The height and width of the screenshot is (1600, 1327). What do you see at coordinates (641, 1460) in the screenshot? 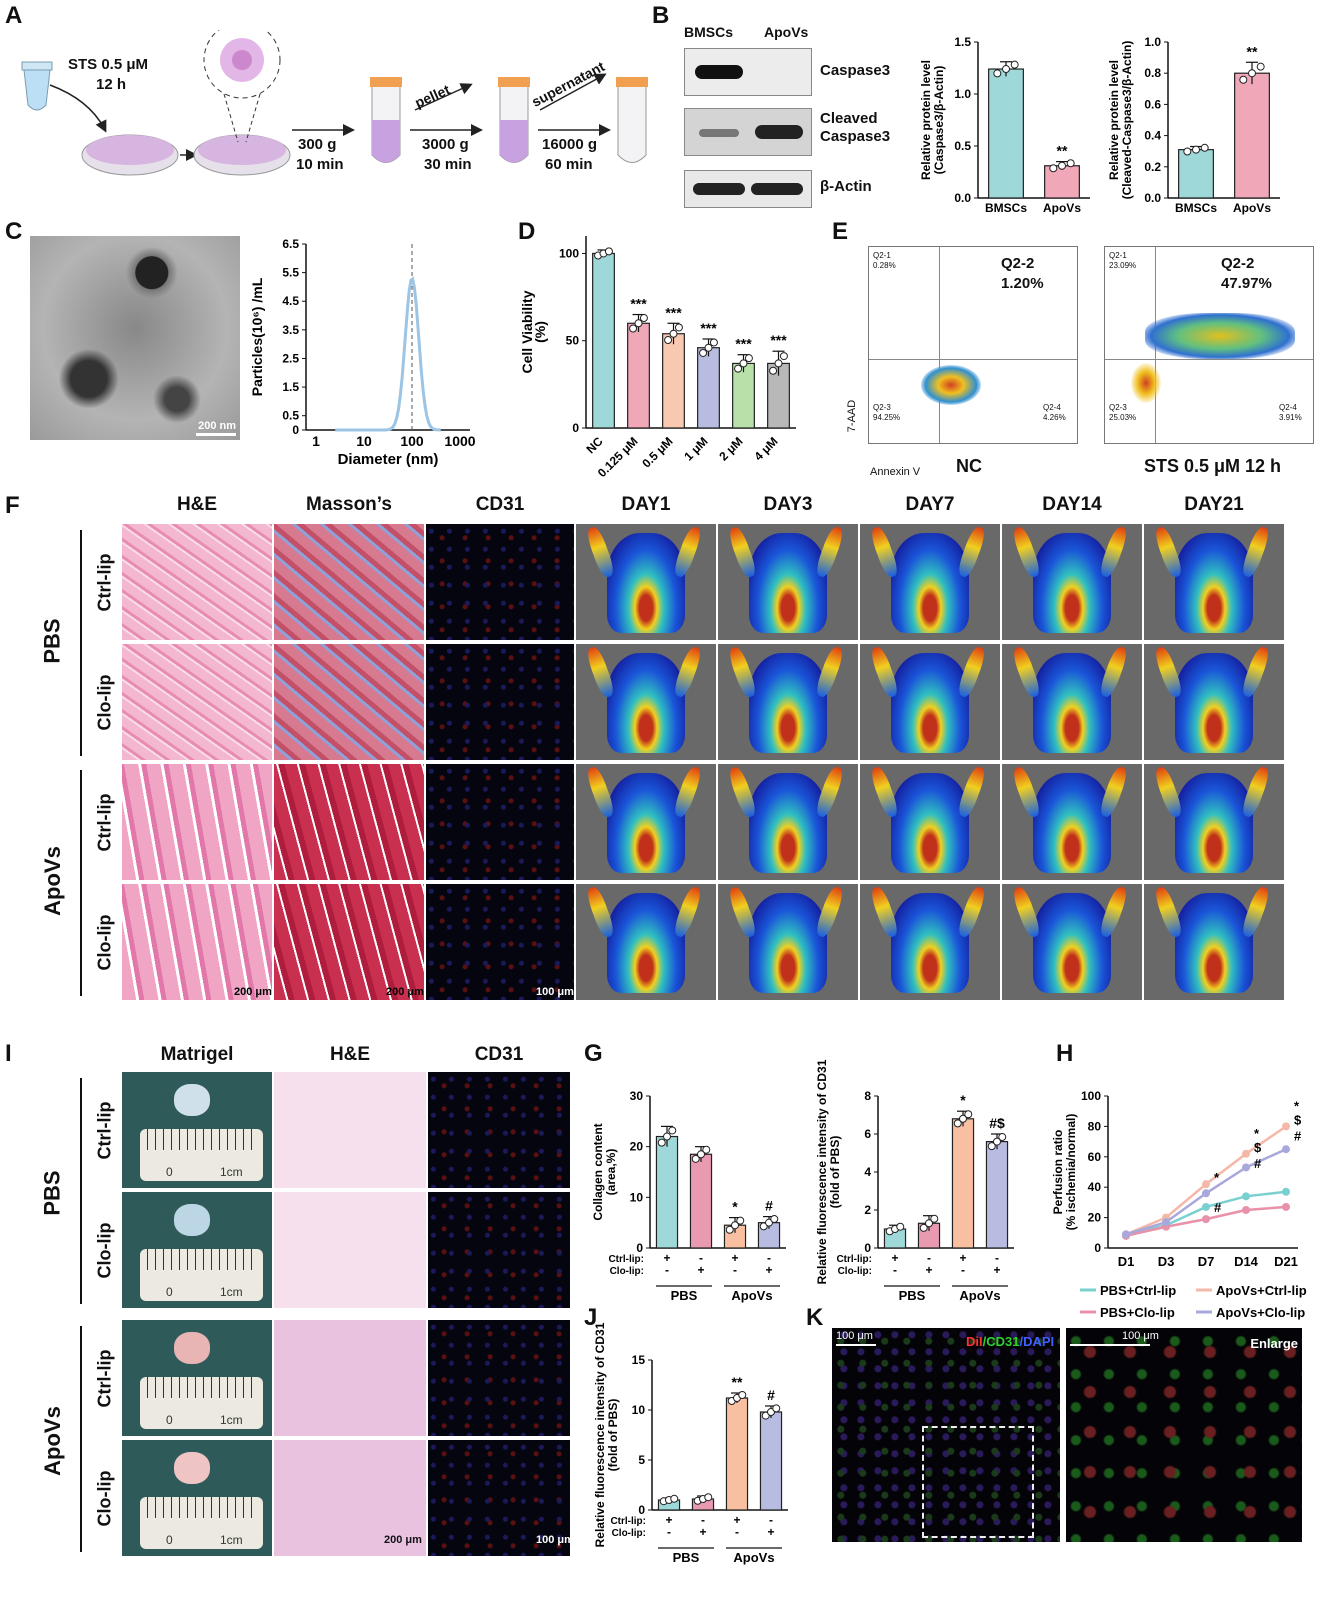
I see `J-ytick-1: 5` at bounding box center [641, 1460].